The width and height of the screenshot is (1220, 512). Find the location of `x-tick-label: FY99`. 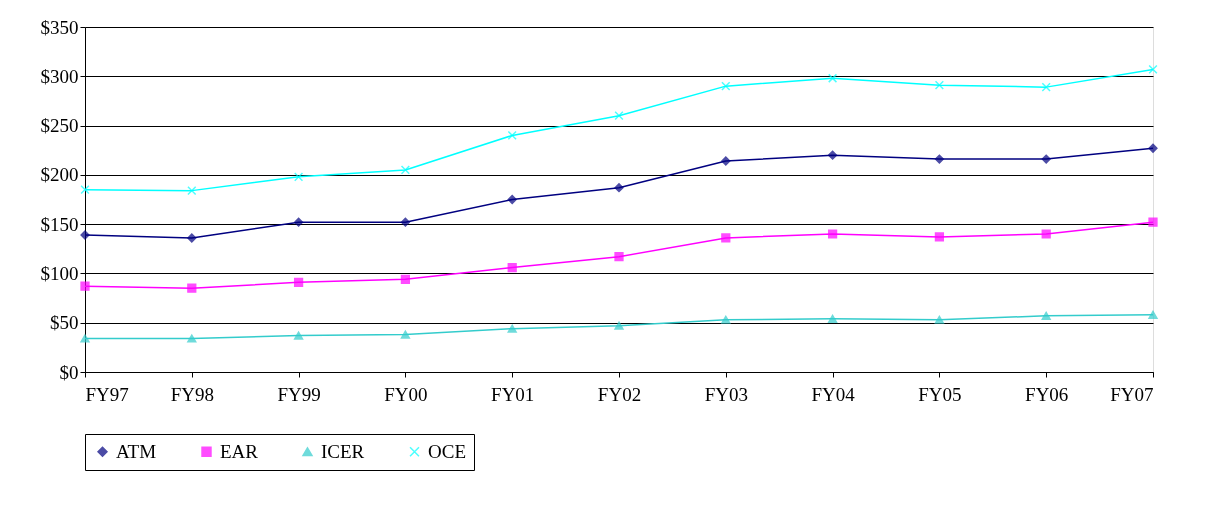

x-tick-label: FY99 is located at coordinates (299, 394).